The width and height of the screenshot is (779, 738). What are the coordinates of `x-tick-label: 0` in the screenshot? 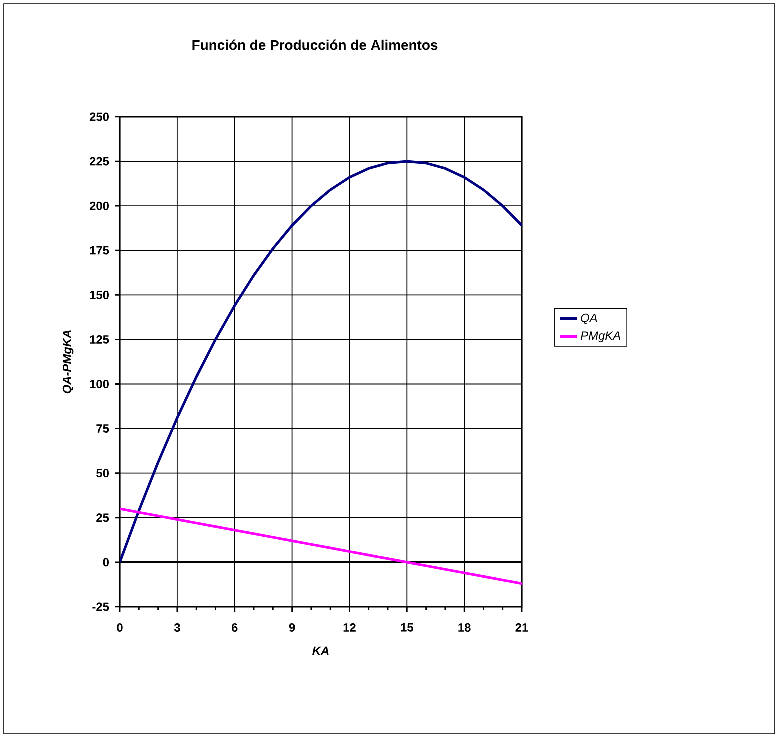 It's located at (120, 628).